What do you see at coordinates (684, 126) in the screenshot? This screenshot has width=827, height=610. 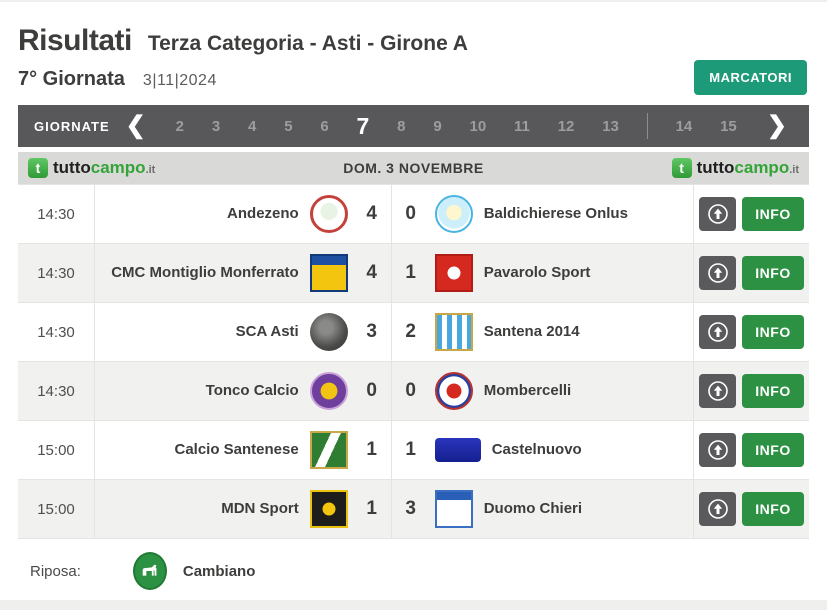 I see `round-14: 14` at bounding box center [684, 126].